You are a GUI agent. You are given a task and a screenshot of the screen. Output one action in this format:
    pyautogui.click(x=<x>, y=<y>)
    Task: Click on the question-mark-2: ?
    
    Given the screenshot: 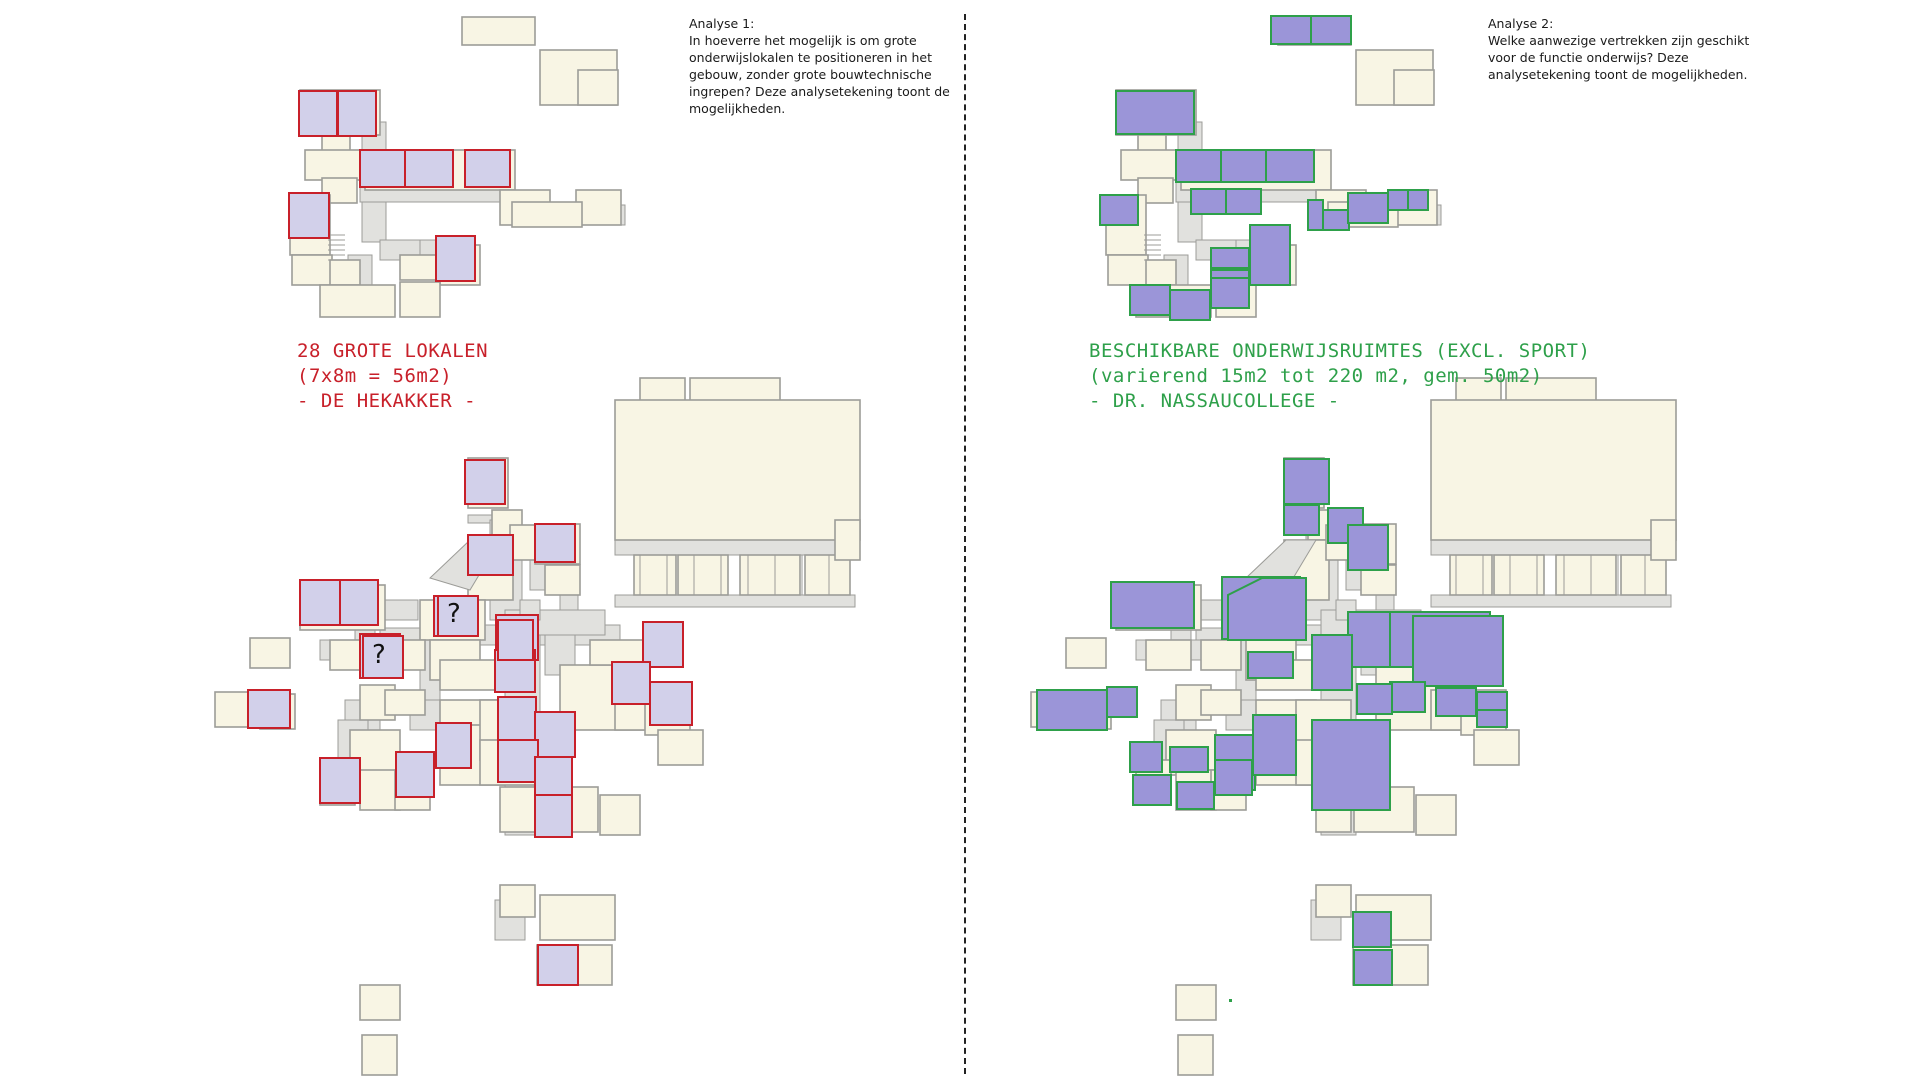 What is the action you would take?
    pyautogui.click(x=379, y=655)
    